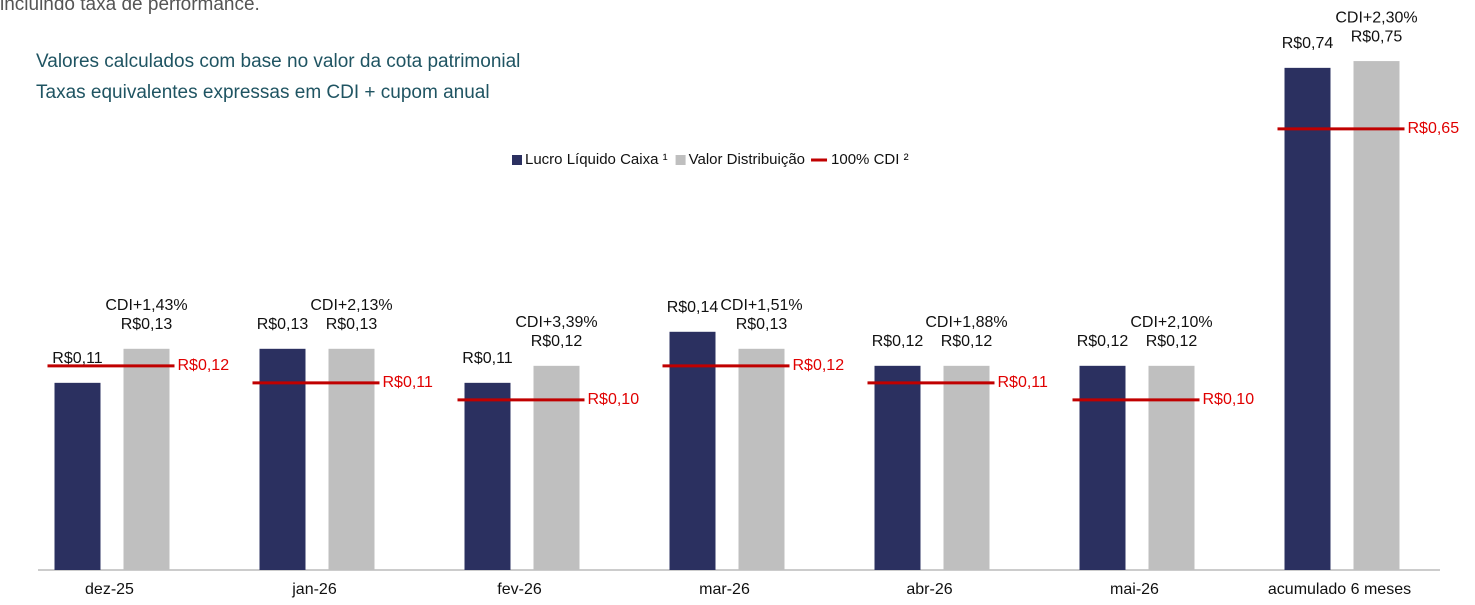 This screenshot has width=1475, height=605. Describe the element at coordinates (109, 589) in the screenshot. I see `x-tick-label: dez-25` at that location.